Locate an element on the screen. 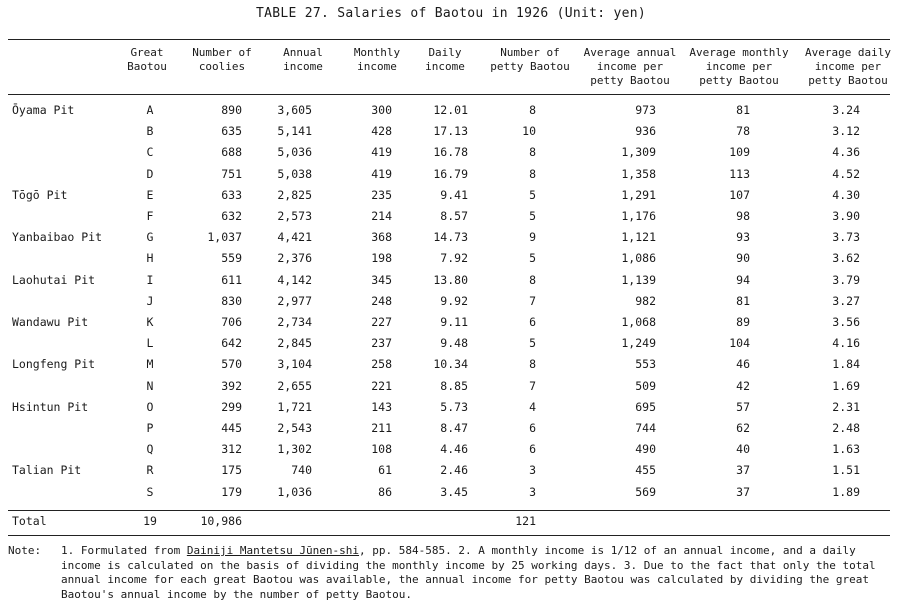  header-line: income per is located at coordinates (739, 66).